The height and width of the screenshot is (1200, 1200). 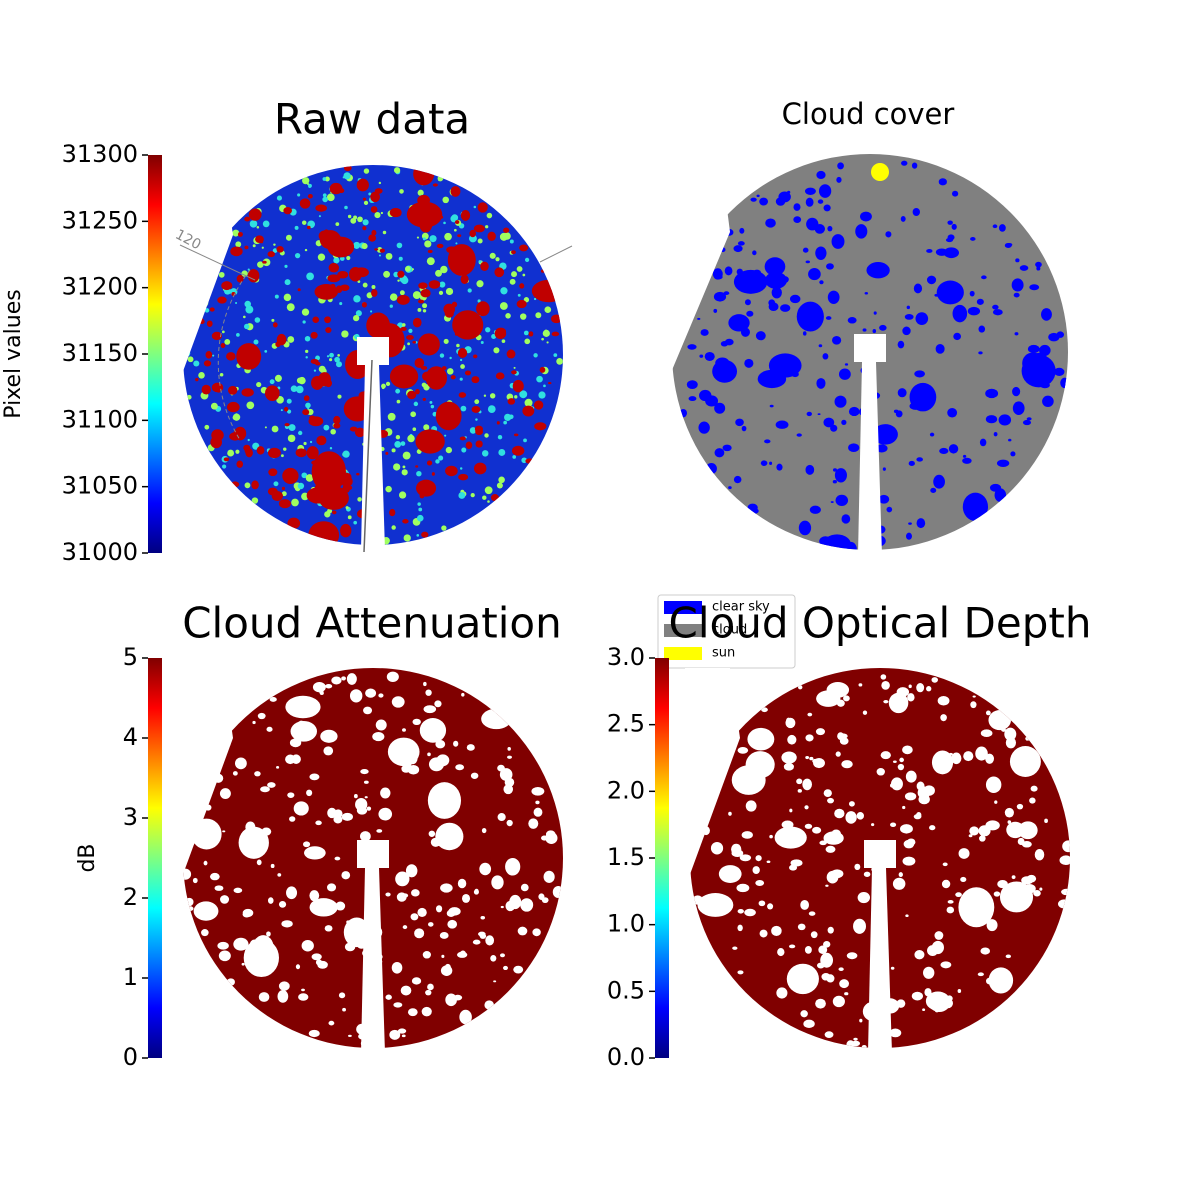 I want to click on colorbar-tick-label: 2.0, so click(x=626, y=790).